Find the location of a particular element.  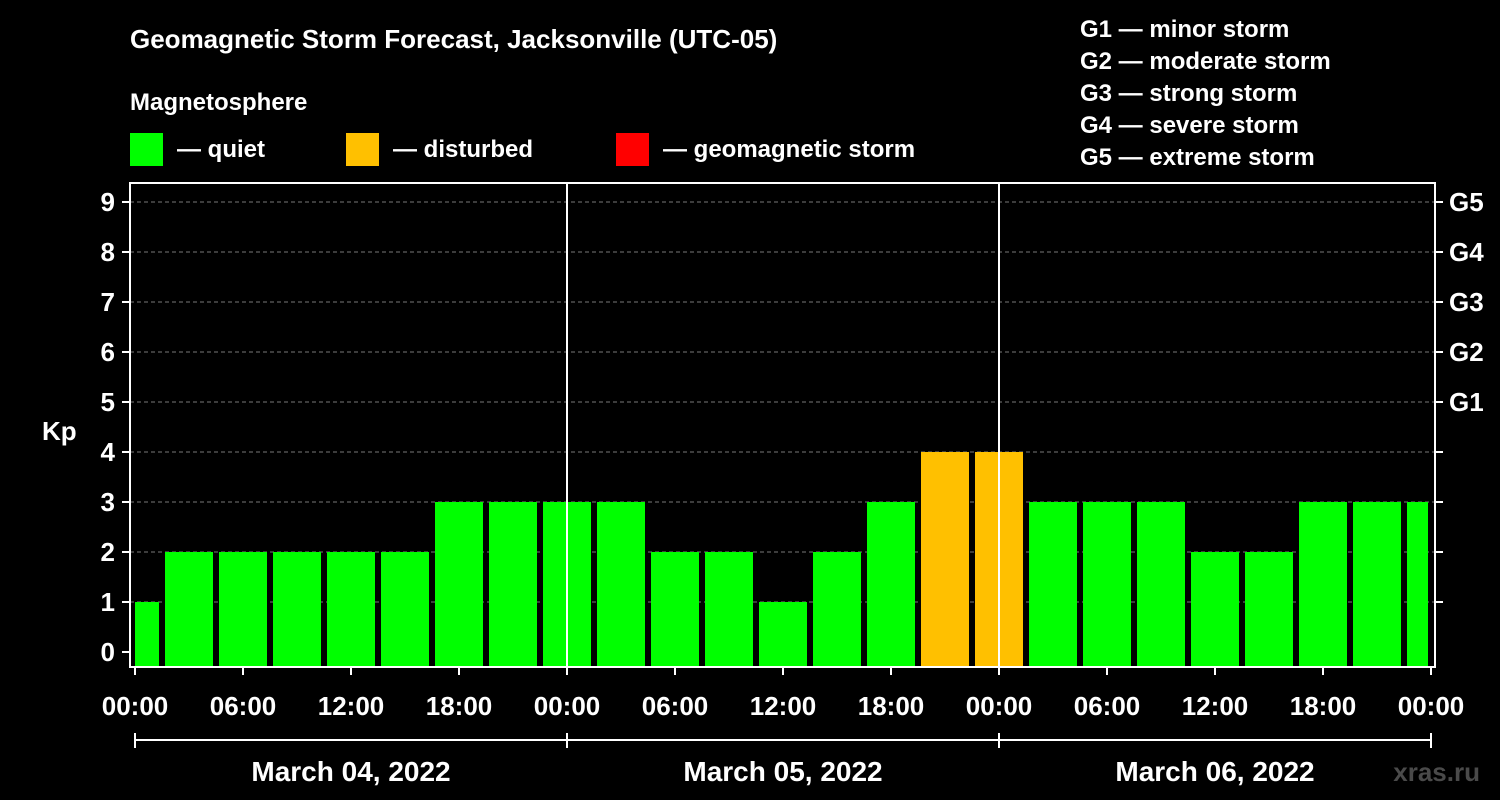

x-tick-label-5: 06:00 is located at coordinates (675, 706).